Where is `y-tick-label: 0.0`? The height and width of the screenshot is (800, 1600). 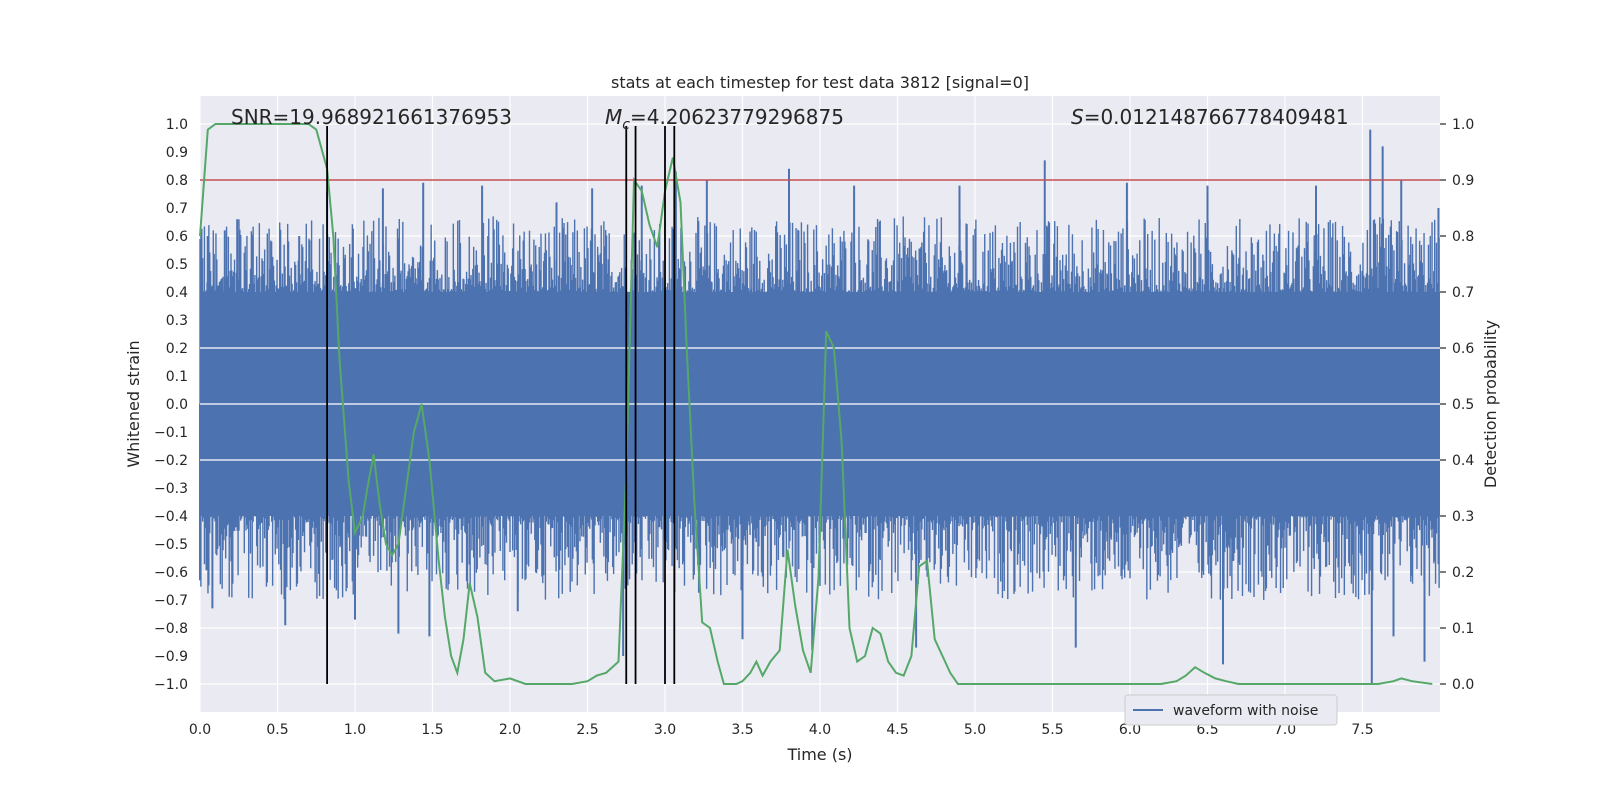 y-tick-label: 0.0 is located at coordinates (177, 405).